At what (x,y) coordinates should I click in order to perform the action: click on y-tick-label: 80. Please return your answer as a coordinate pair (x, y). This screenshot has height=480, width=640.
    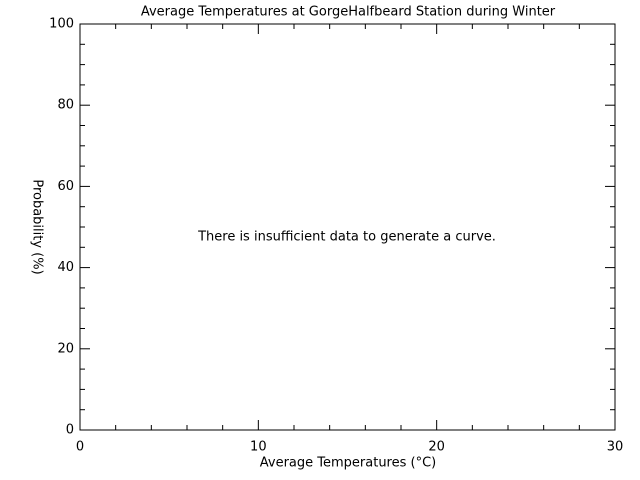
    Looking at the image, I should click on (65, 105).